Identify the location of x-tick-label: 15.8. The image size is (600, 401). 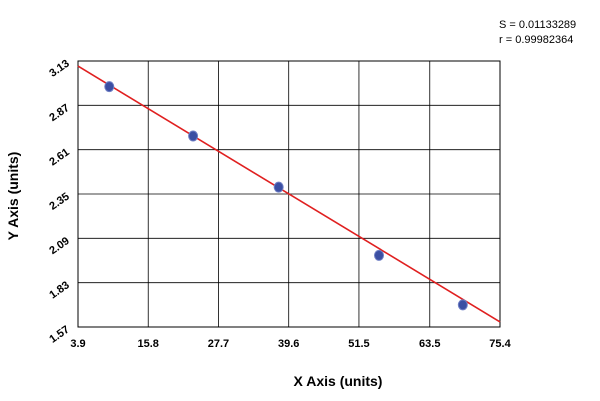
(148, 344).